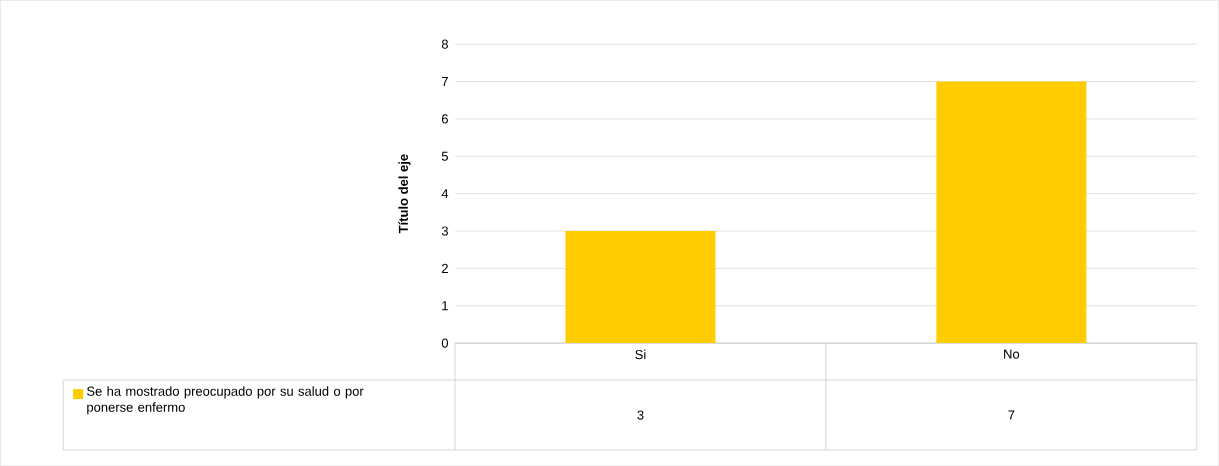 The width and height of the screenshot is (1219, 466). What do you see at coordinates (404, 194) in the screenshot?
I see `y-axis-title: Título del eje` at bounding box center [404, 194].